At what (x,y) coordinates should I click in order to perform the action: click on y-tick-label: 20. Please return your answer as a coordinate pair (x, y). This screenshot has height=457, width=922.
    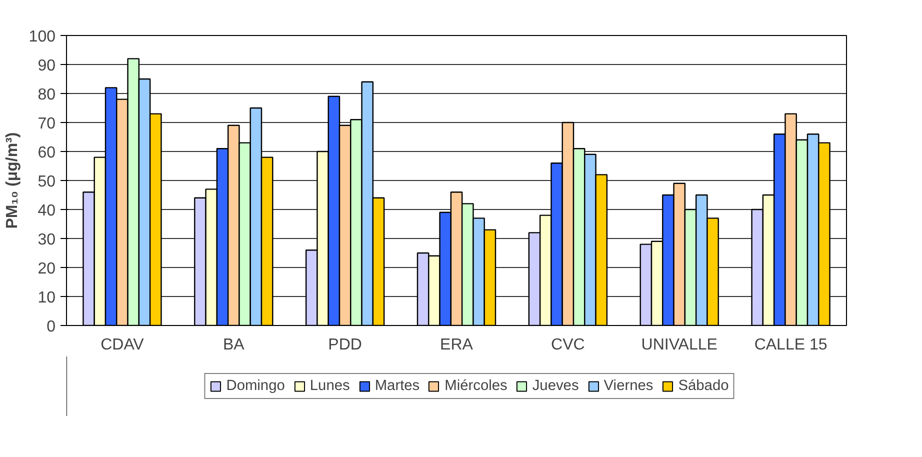
    Looking at the image, I should click on (47, 269).